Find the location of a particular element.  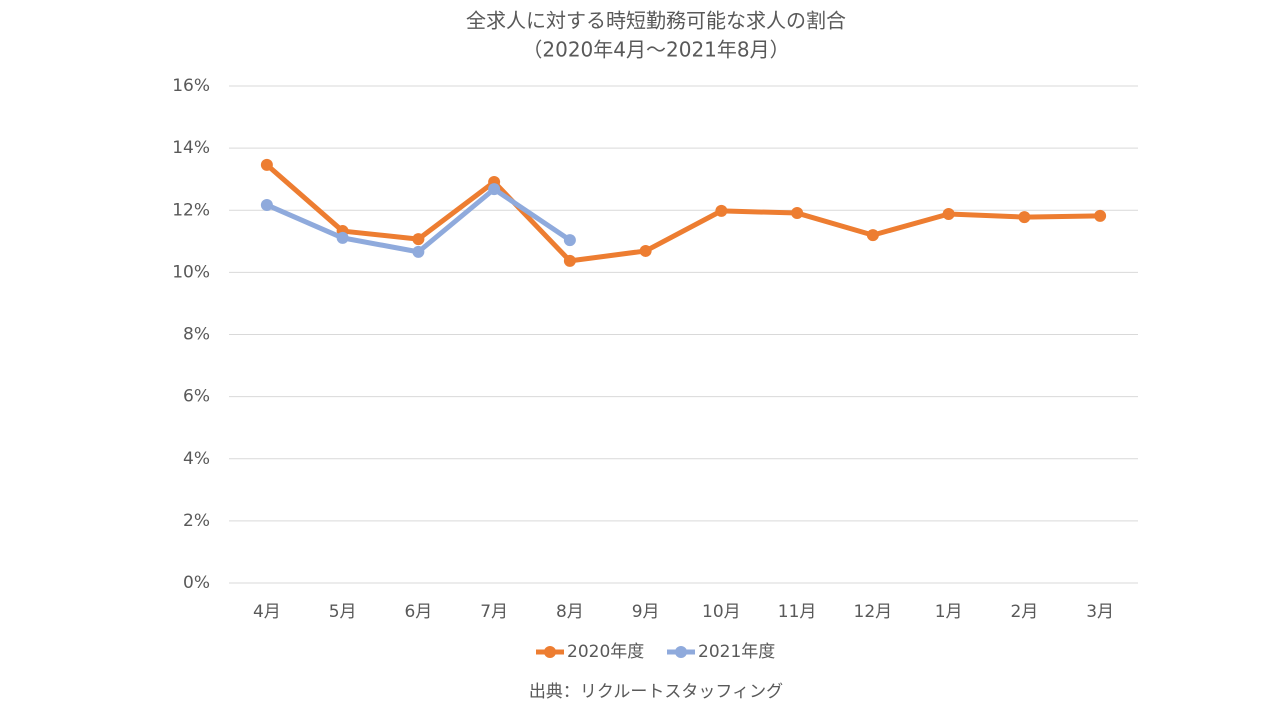

x-tick-label: 5月 is located at coordinates (343, 612).